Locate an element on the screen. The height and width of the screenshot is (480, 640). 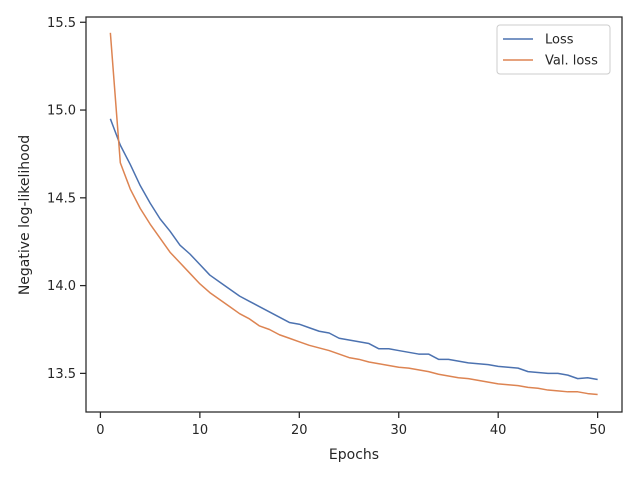
x-axis-label: Epochs is located at coordinates (354, 455).